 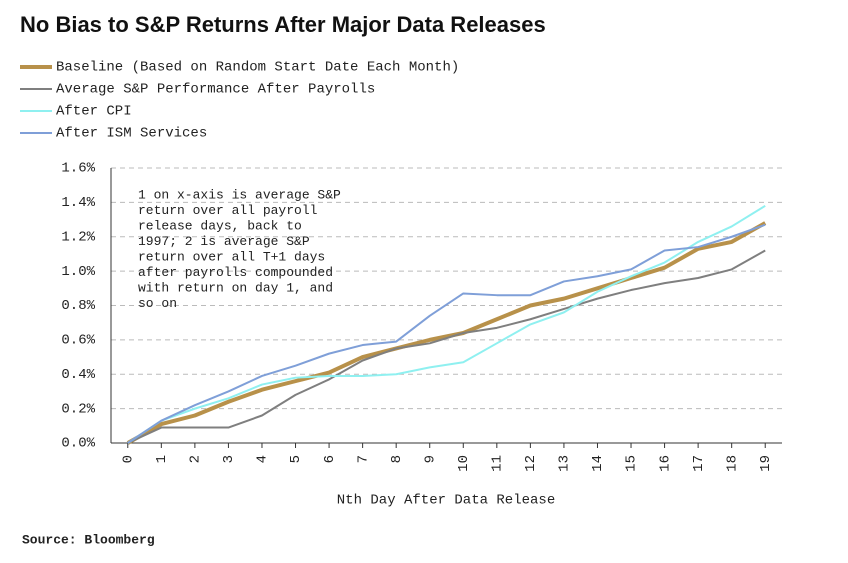 What do you see at coordinates (430, 459) in the screenshot?
I see `x-tick-label: 9` at bounding box center [430, 459].